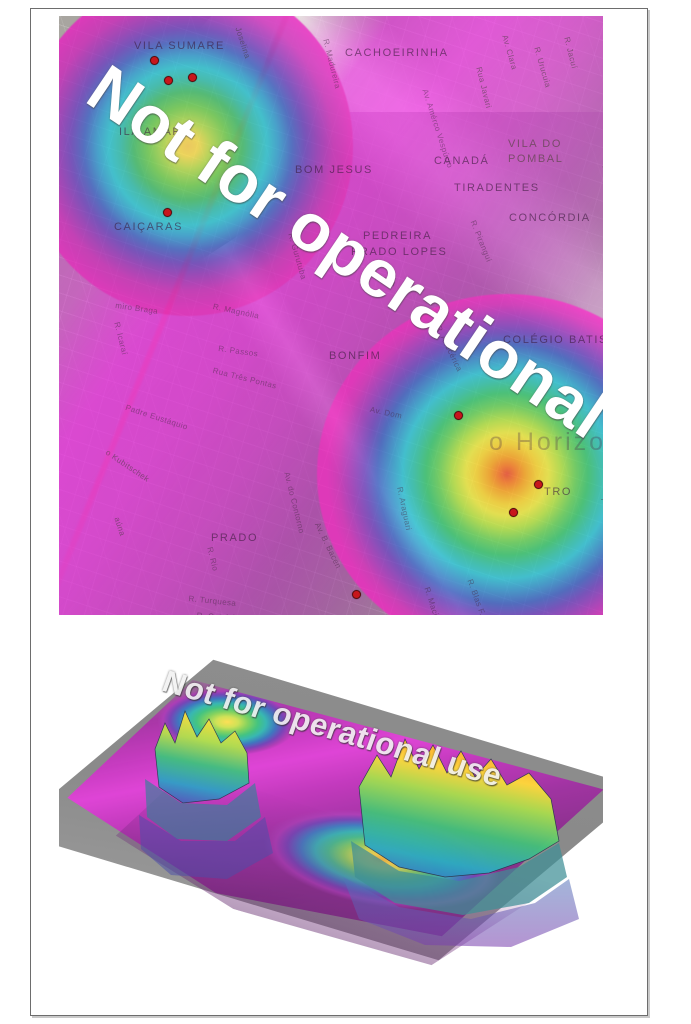 The width and height of the screenshot is (691, 1024). Describe the element at coordinates (202, 757) in the screenshot. I see `surface-peak-left` at that location.